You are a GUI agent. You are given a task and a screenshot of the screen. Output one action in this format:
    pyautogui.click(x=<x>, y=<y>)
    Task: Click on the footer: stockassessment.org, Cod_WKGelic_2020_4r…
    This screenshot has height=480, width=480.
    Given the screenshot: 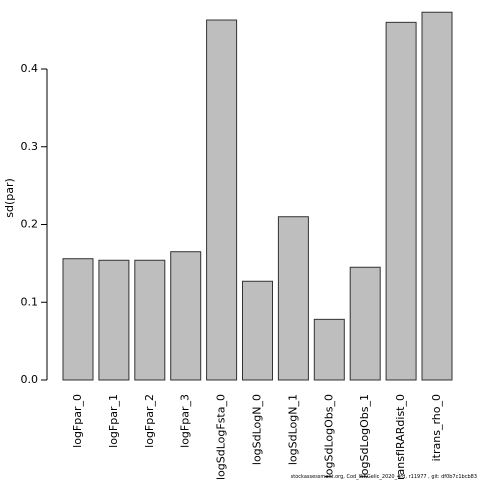 What is the action you would take?
    pyautogui.click(x=384, y=477)
    